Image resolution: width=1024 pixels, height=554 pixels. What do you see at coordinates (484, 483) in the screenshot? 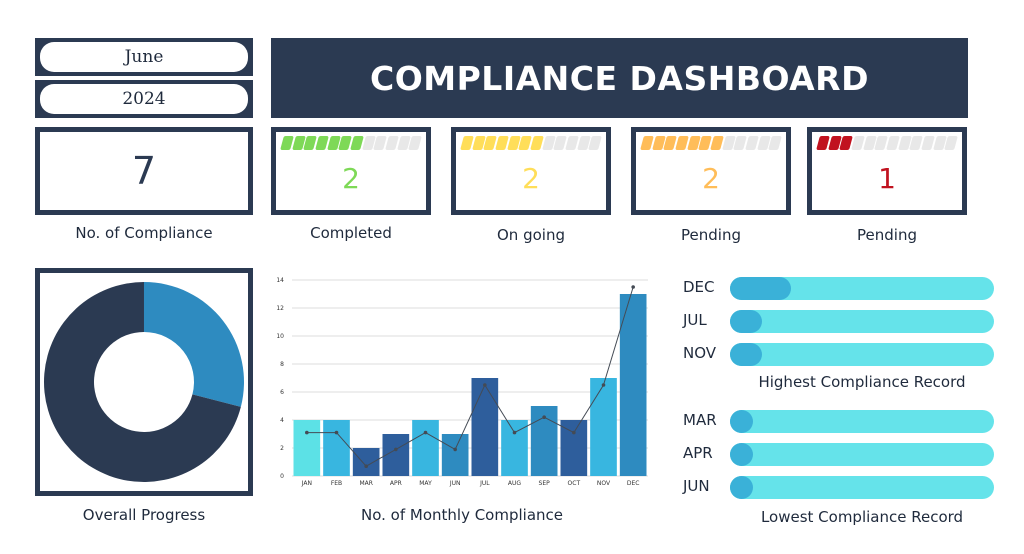
I see `x-tick-label: JUL` at bounding box center [484, 483].